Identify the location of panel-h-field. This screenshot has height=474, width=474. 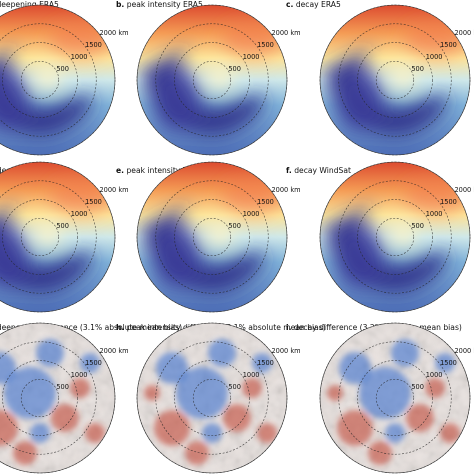
(212, 398).